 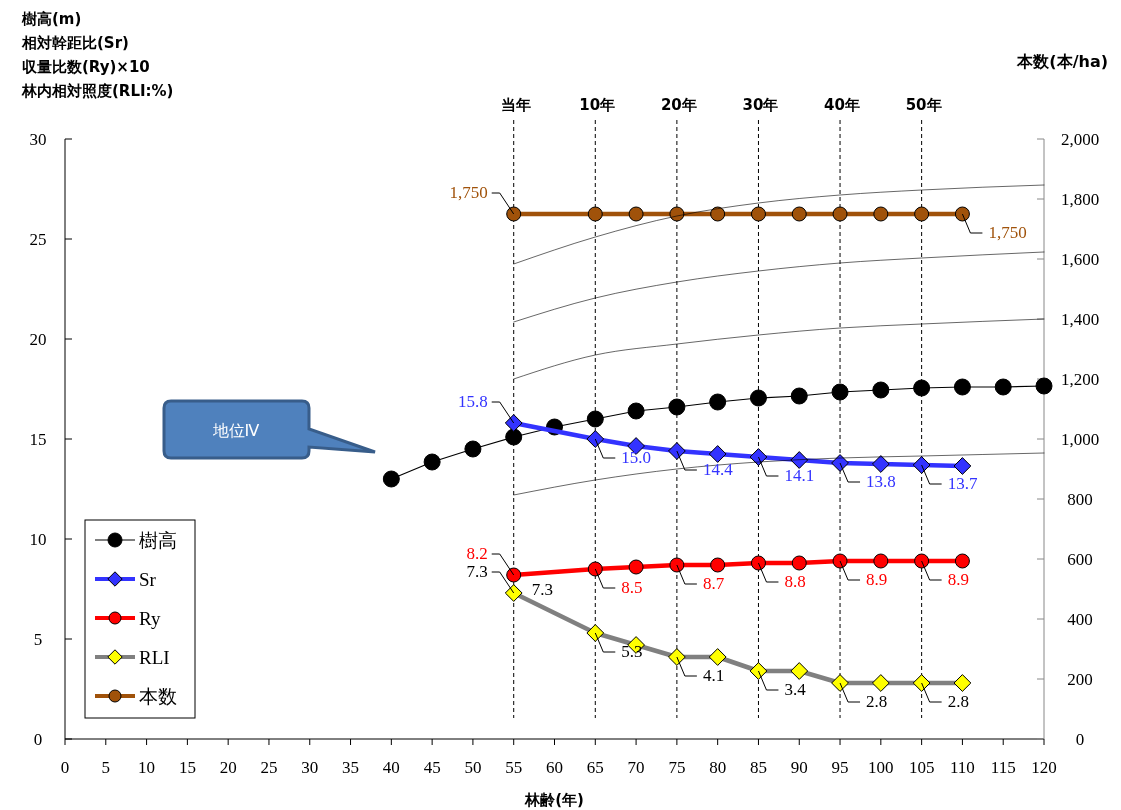 I want to click on data-label: 14.4, so click(x=718, y=469).